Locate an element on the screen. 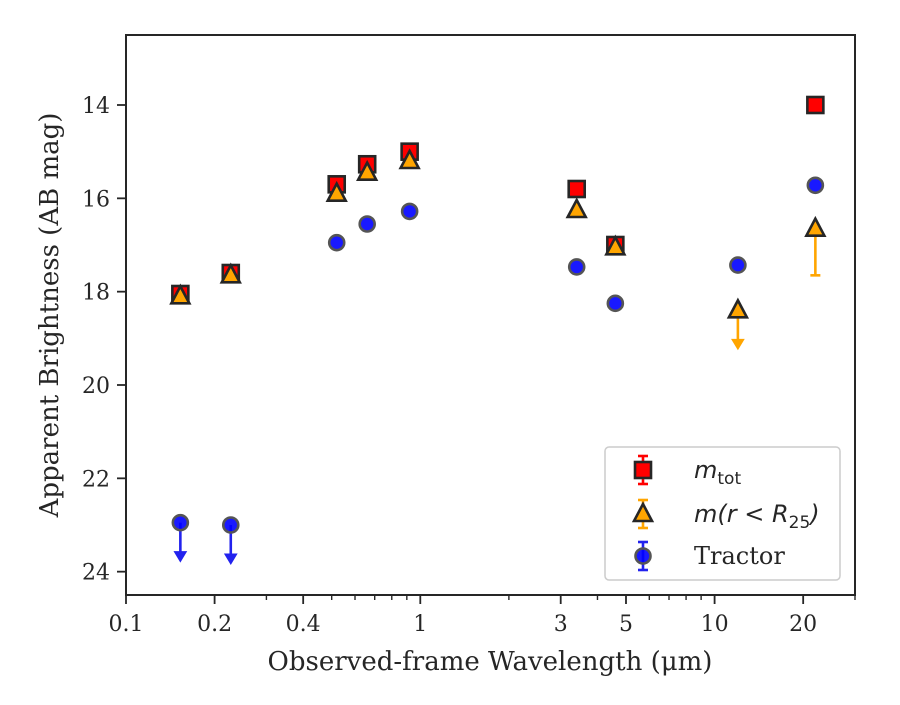  legend-label-tail: ) is located at coordinates (813, 514).